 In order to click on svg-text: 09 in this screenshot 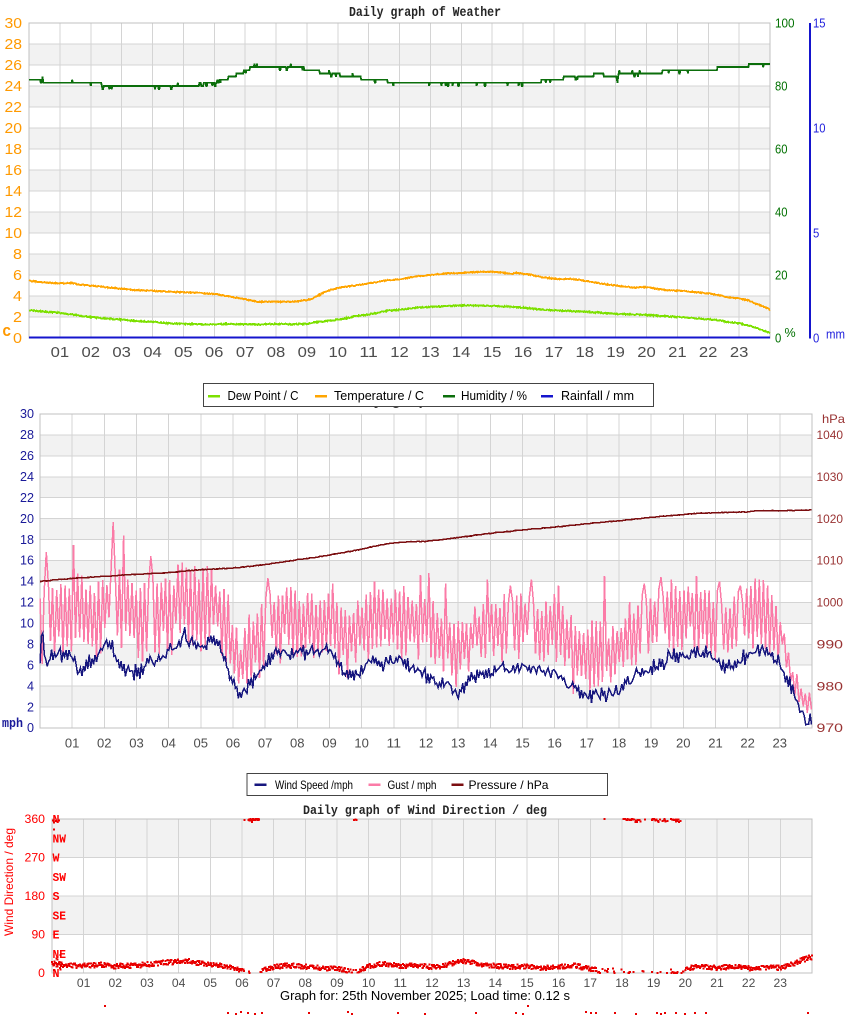, I will do `click(337, 983)`.